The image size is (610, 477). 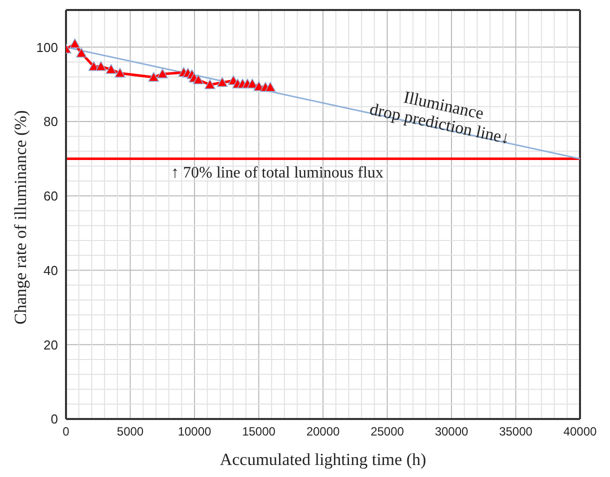 I want to click on x-tick-label: 5000, so click(x=130, y=431).